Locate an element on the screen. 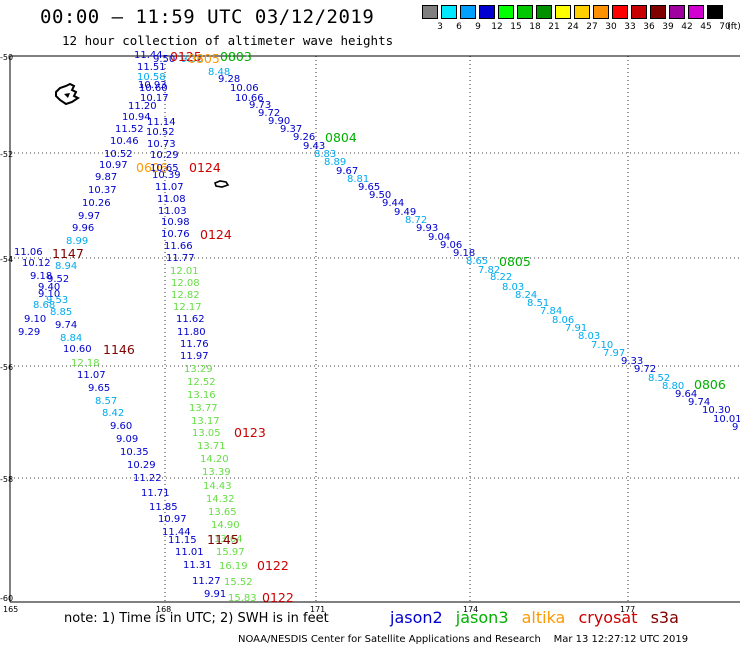 Image resolution: width=740 pixels, height=650 pixels. wave-height-label: 9.64 is located at coordinates (686, 394).